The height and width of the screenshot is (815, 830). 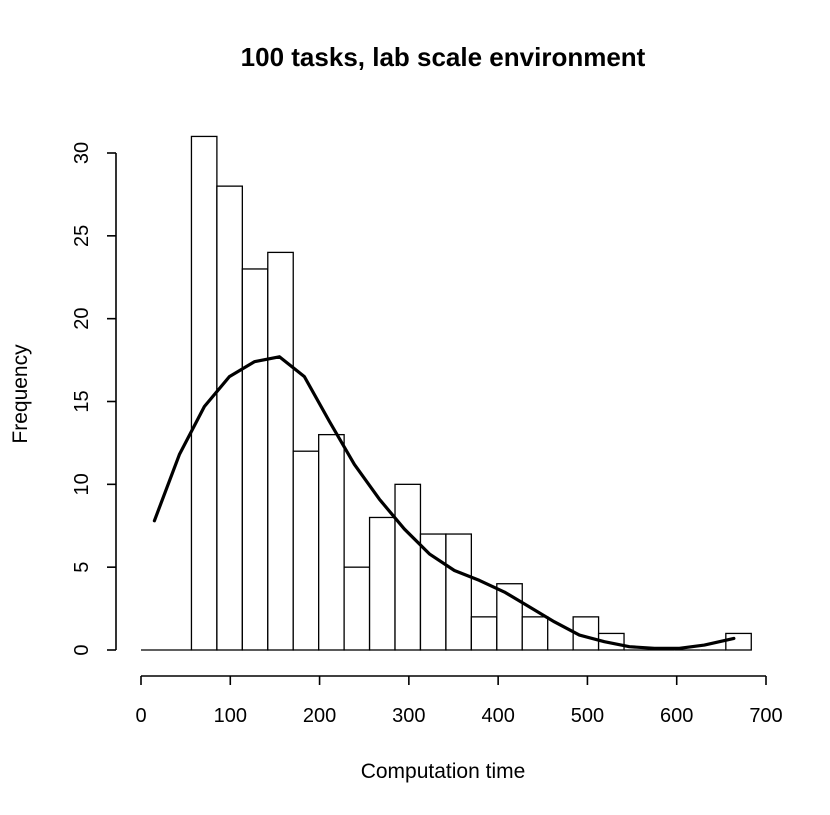 I want to click on y-tick-label: 20, so click(x=82, y=319).